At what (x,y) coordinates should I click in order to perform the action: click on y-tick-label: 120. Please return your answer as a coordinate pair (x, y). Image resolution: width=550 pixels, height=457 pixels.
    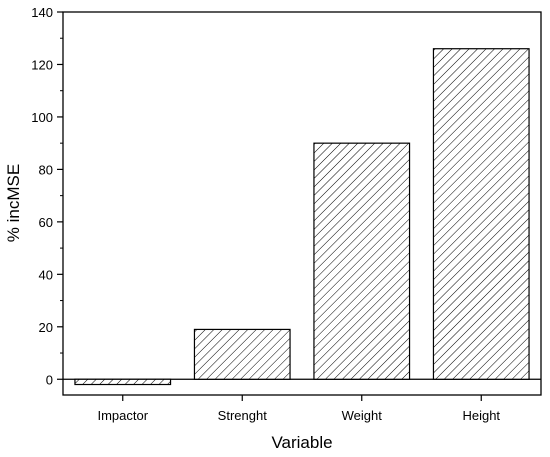
    Looking at the image, I should click on (42, 64).